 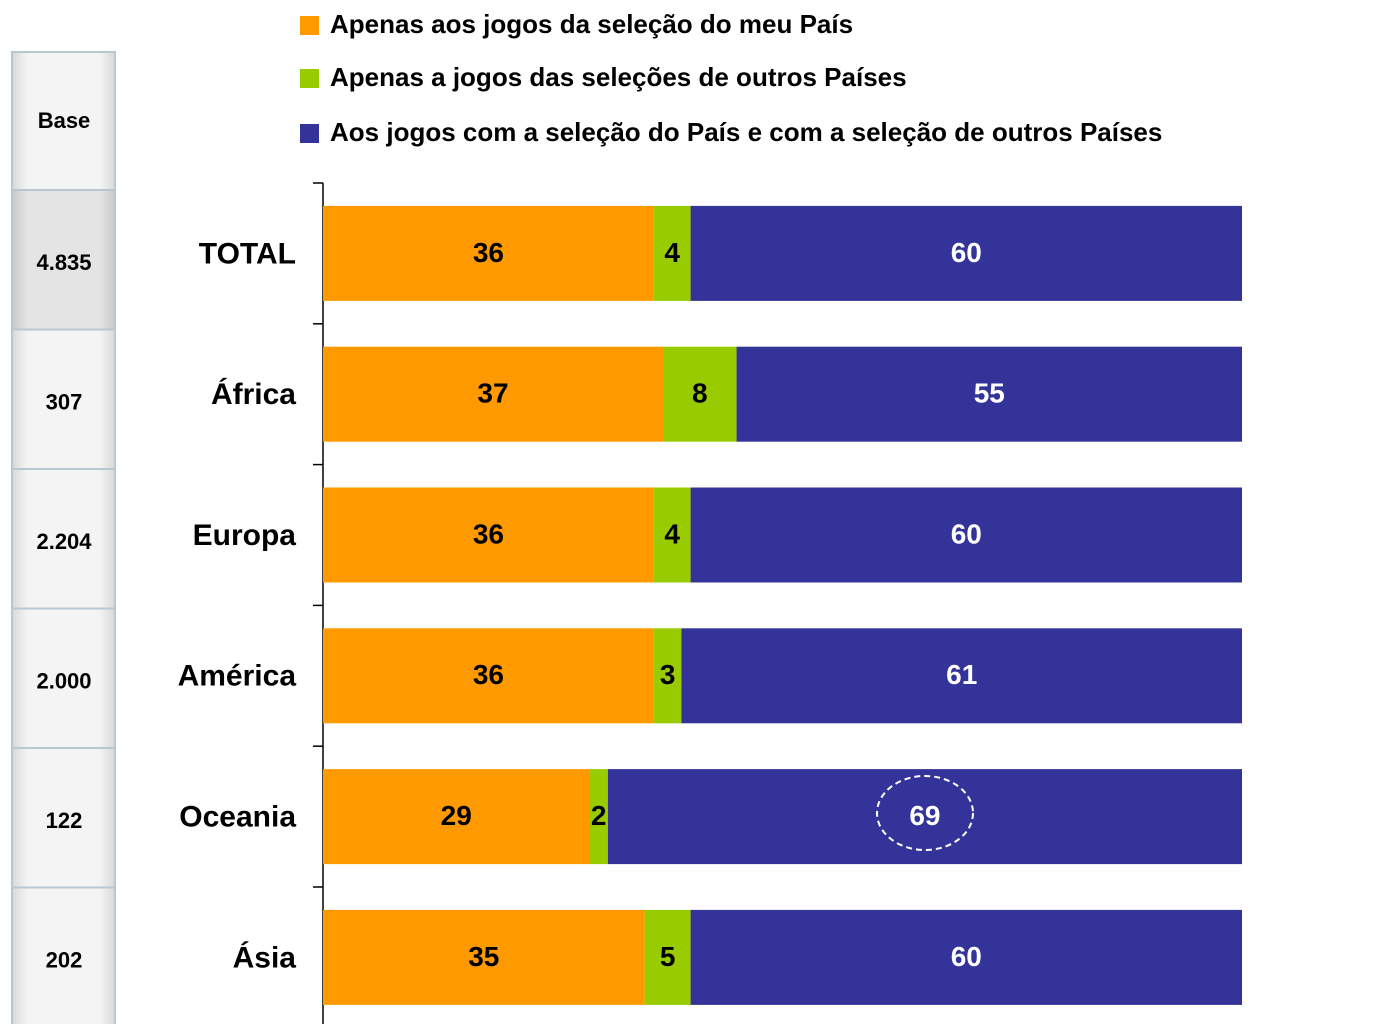 What do you see at coordinates (64, 541) in the screenshot?
I see `base-value: 2.204` at bounding box center [64, 541].